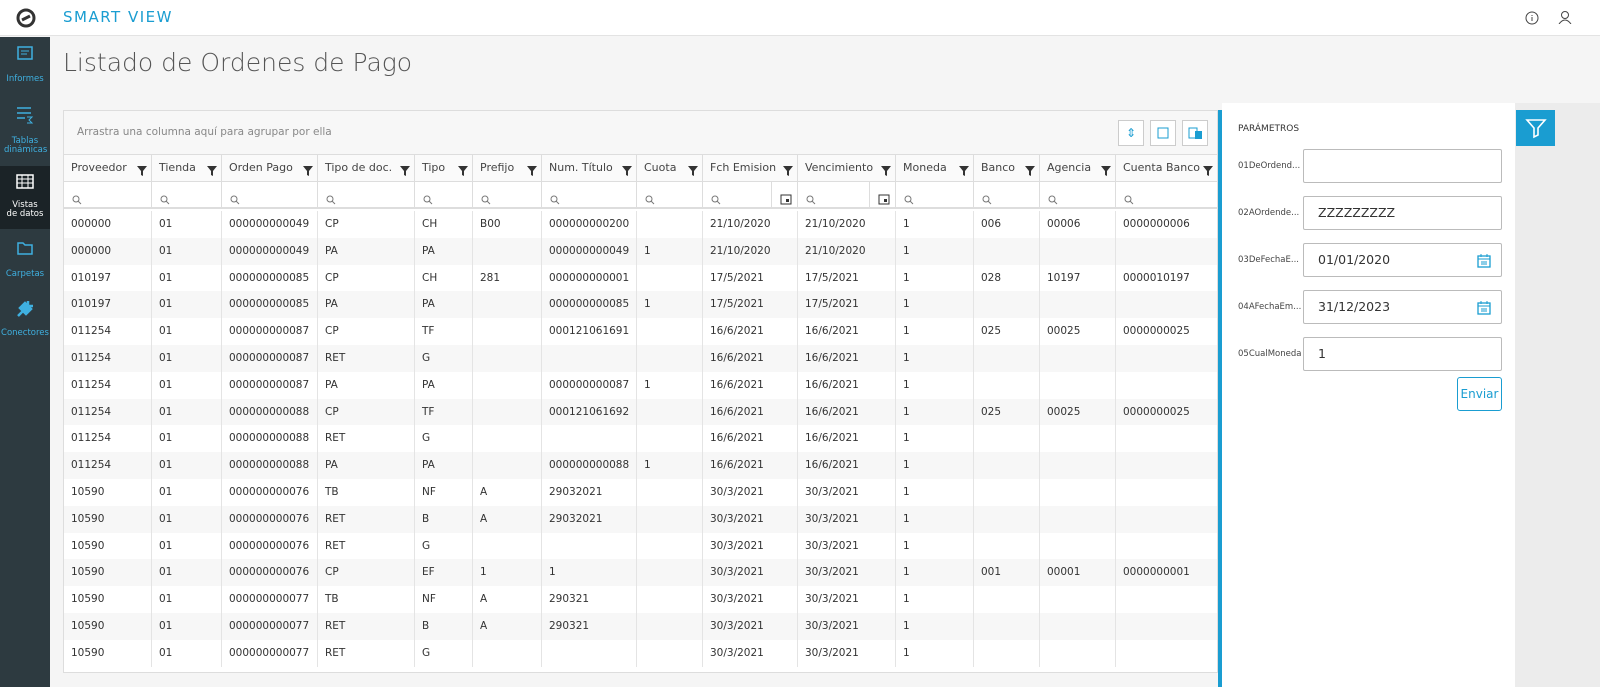 The width and height of the screenshot is (1600, 687). I want to click on column-header: Moneda, so click(935, 168).